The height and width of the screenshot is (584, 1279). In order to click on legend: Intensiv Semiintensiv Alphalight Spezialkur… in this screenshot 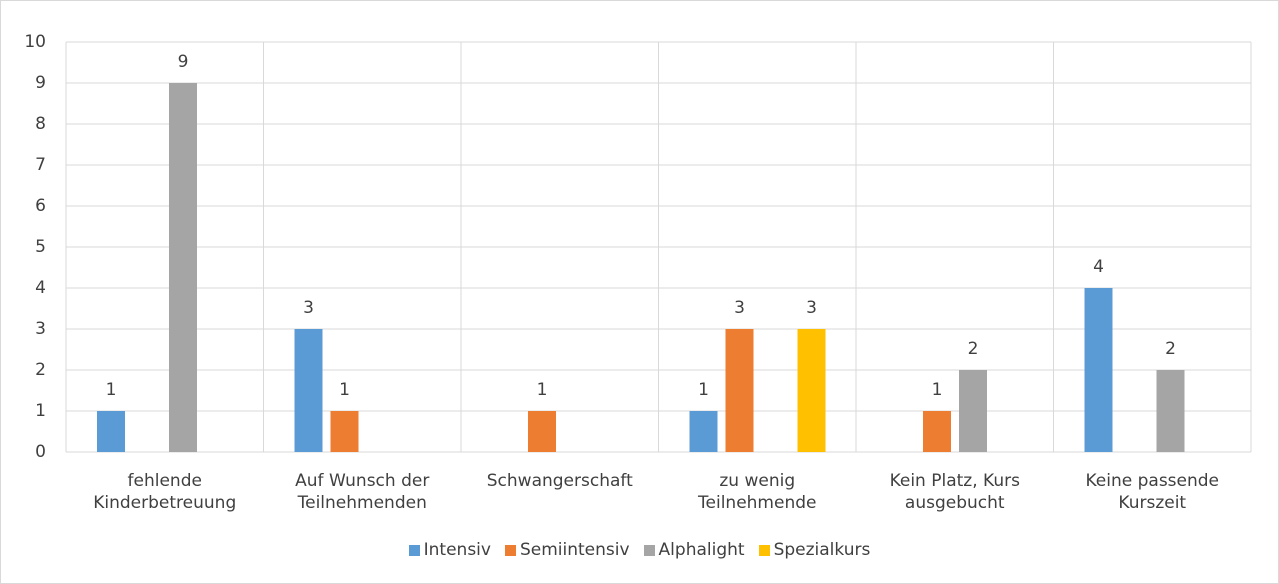, I will do `click(639, 550)`.